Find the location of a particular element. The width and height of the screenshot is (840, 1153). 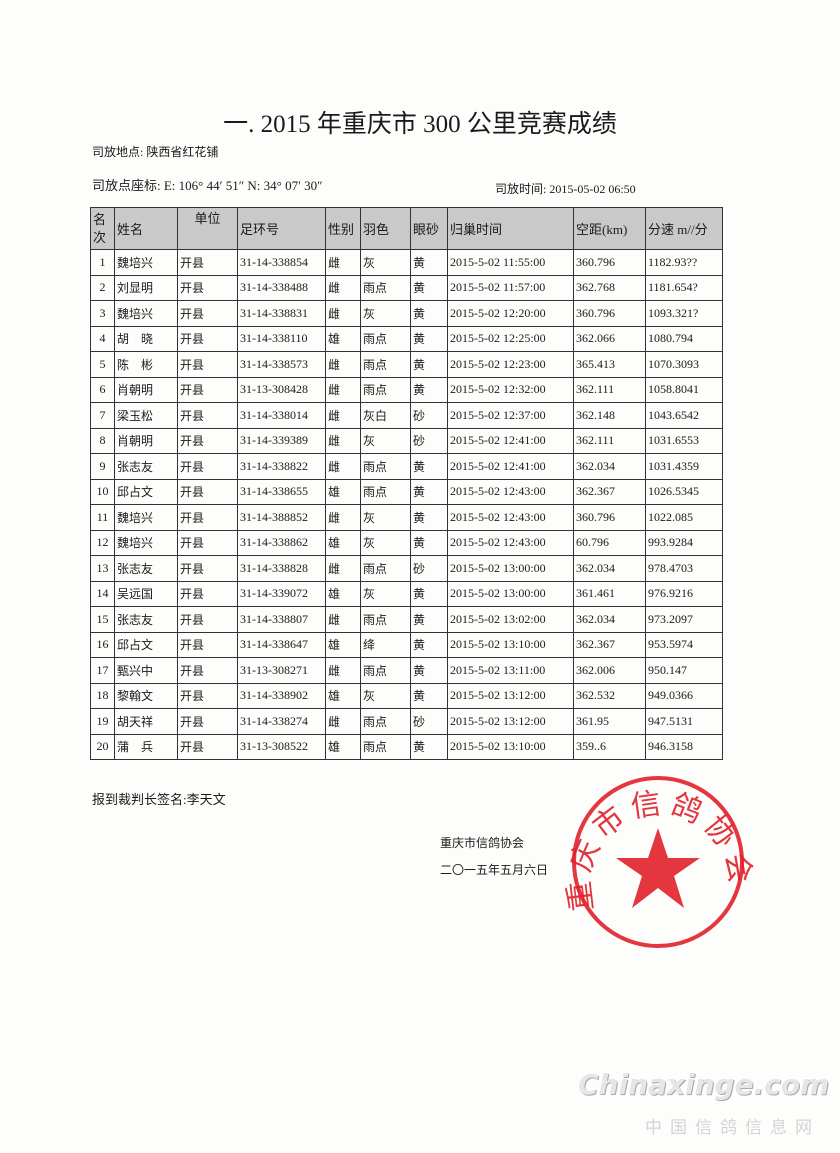

table-cell: 31-14-338807 is located at coordinates (281, 619).